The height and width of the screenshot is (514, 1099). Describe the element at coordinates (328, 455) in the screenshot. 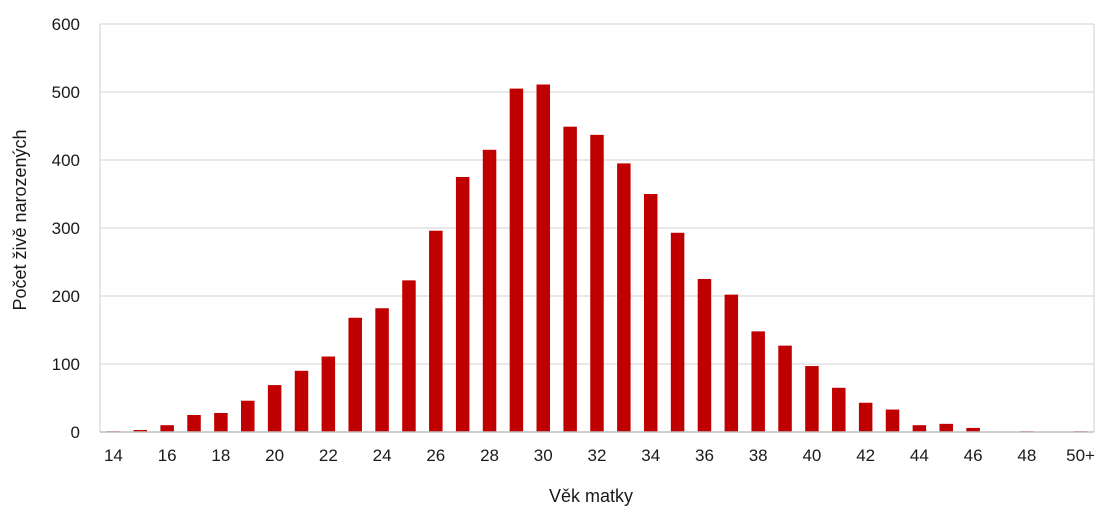

I see `x-tick-label: 22` at that location.